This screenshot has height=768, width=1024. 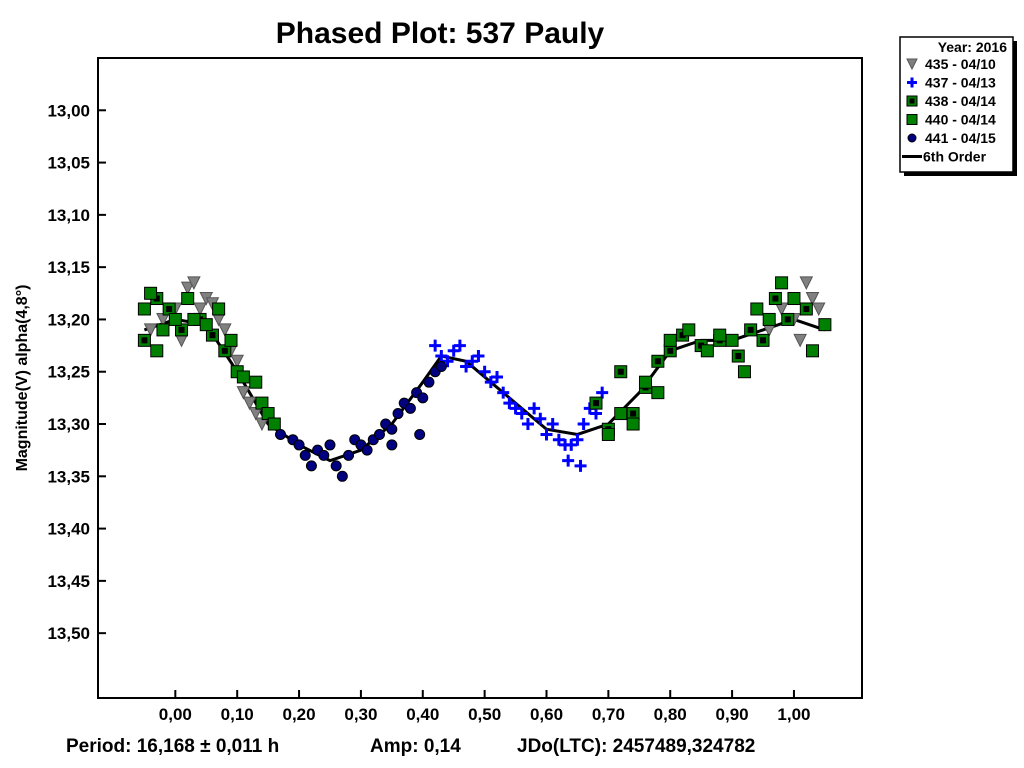 I want to click on x-tick-label: 0,50, so click(x=484, y=714).